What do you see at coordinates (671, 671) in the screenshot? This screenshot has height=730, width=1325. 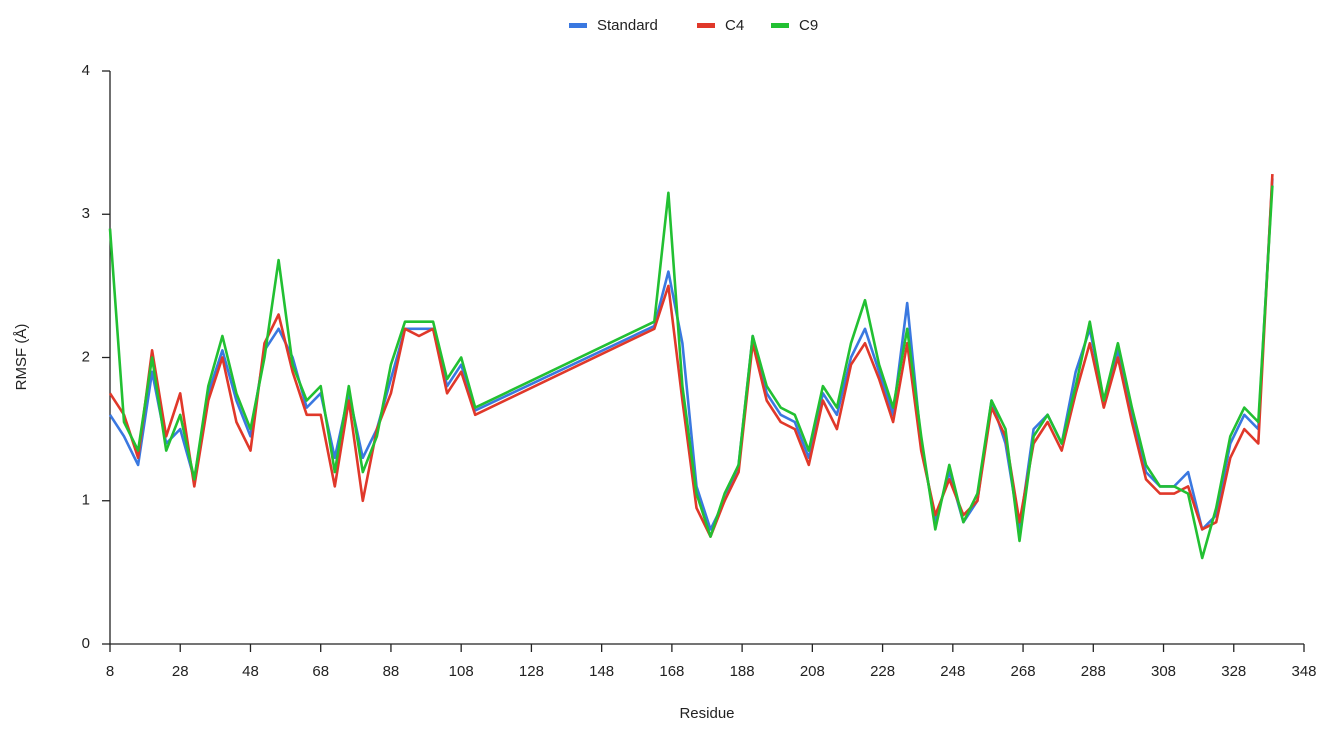 I see `x-tick-label: 168` at bounding box center [671, 671].